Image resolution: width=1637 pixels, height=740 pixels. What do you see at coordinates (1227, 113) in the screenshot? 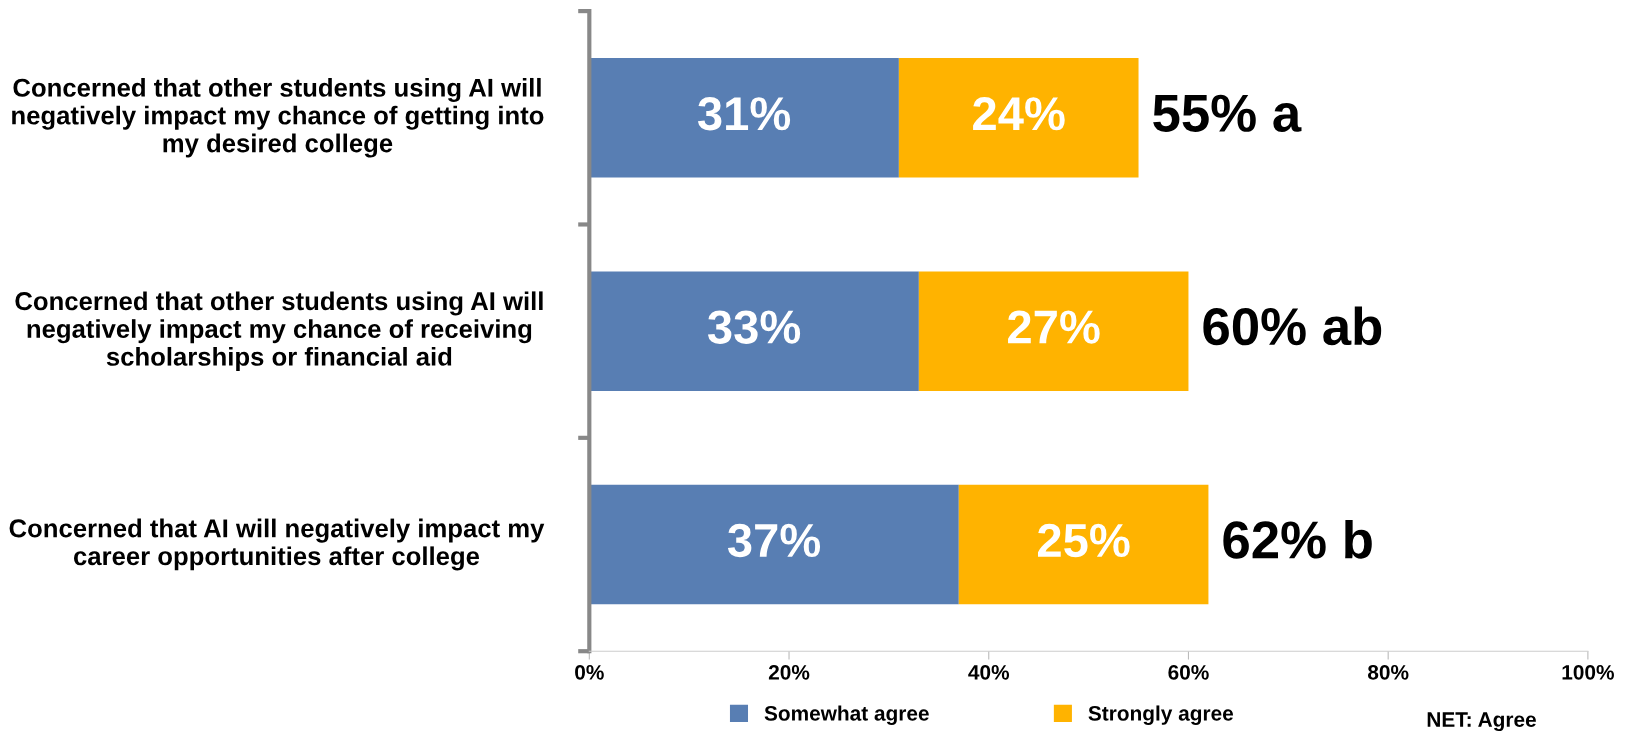
I see `total-label: 55% a` at bounding box center [1227, 113].